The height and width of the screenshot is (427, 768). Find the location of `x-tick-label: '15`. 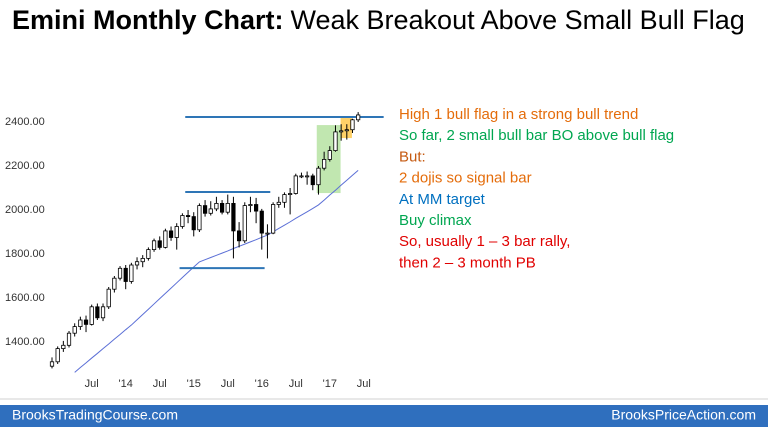

x-tick-label: '15 is located at coordinates (194, 384).